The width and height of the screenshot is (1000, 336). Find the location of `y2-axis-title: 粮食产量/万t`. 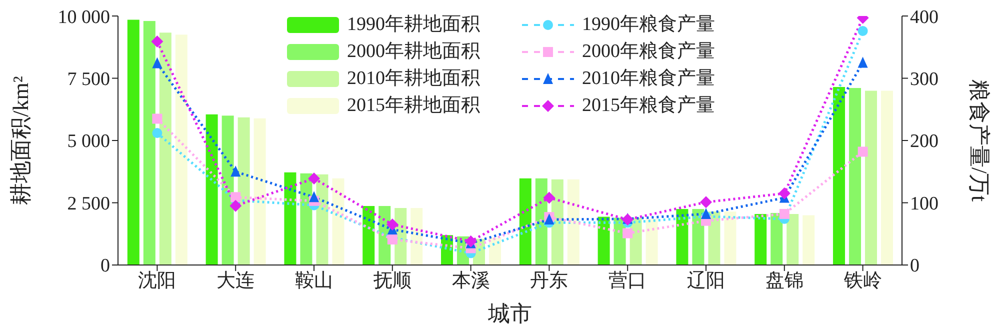

y2-axis-title: 粮食产量/万t is located at coordinates (979, 140).